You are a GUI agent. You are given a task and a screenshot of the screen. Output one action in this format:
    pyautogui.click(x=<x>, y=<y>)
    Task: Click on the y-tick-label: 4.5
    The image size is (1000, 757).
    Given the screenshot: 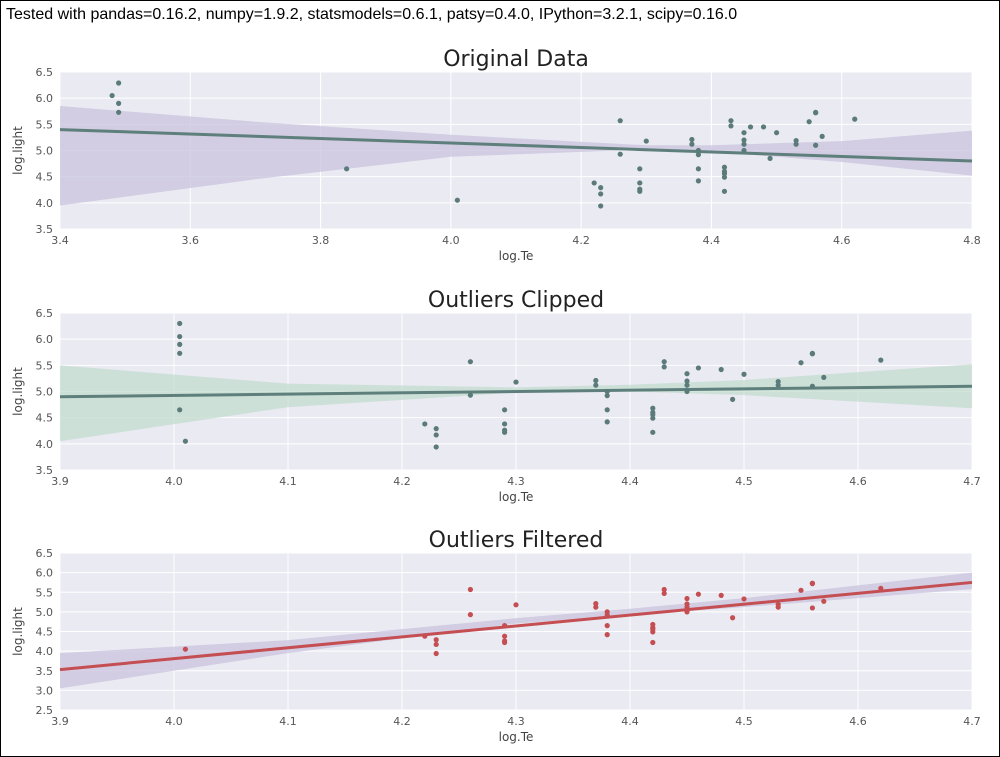 What is the action you would take?
    pyautogui.click(x=45, y=632)
    